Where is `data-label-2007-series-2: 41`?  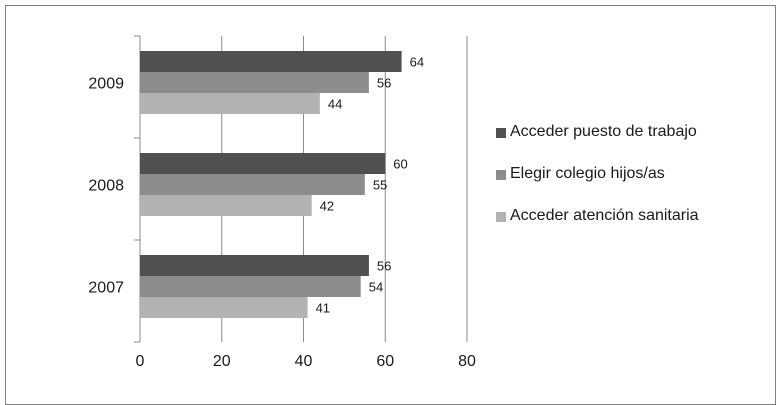 data-label-2007-series-2: 41 is located at coordinates (323, 308).